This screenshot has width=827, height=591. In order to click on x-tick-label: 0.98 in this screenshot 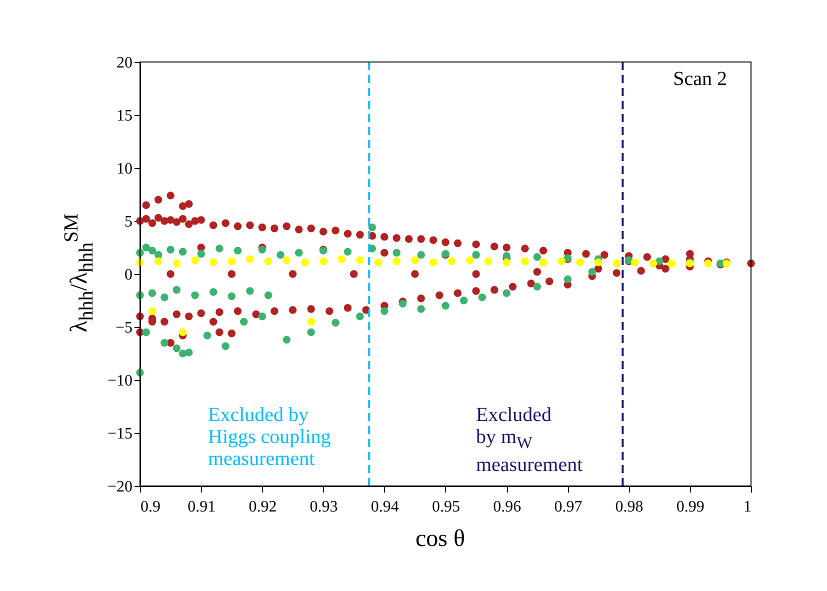, I will do `click(629, 507)`.